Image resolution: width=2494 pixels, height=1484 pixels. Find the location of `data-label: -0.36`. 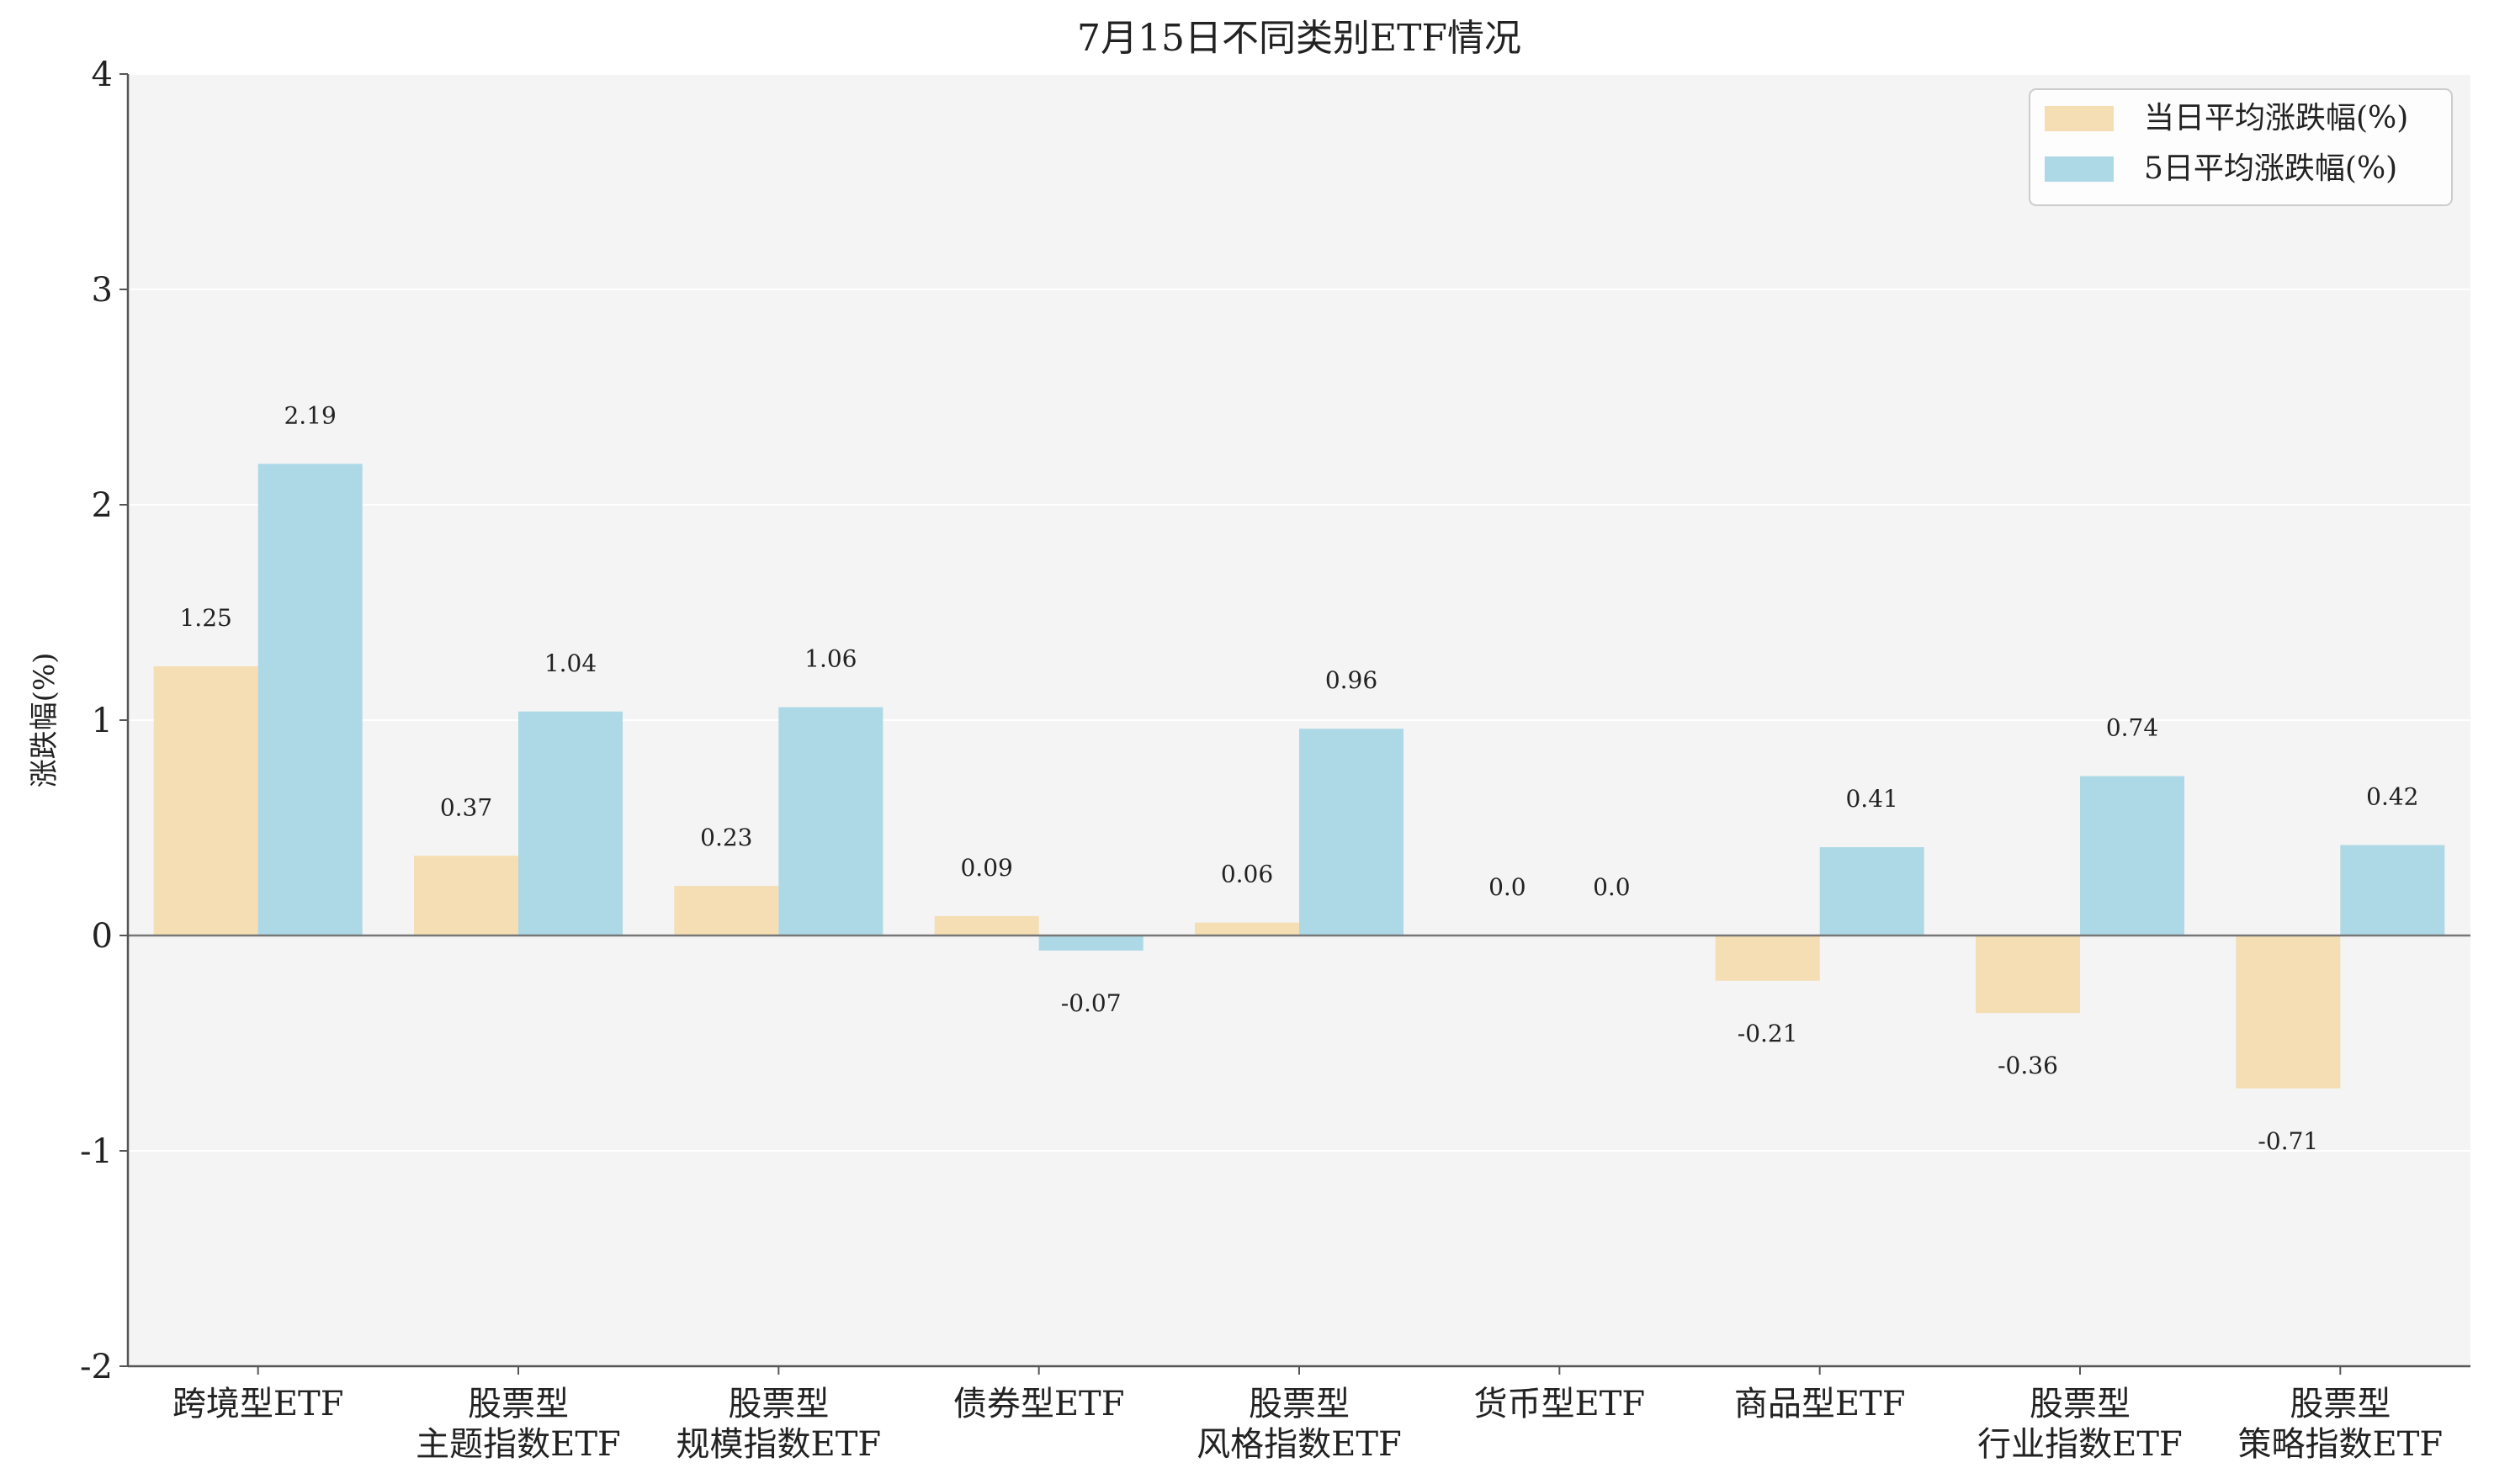

data-label: -0.36 is located at coordinates (2028, 1065).